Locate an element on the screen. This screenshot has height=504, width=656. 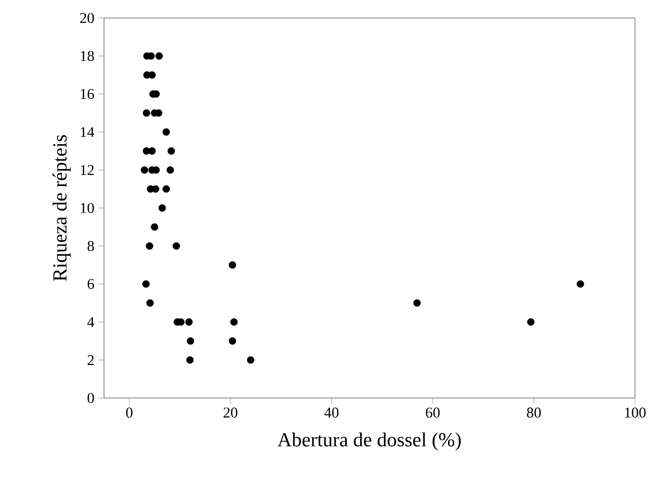
y-tick-label: 20 is located at coordinates (87, 18).